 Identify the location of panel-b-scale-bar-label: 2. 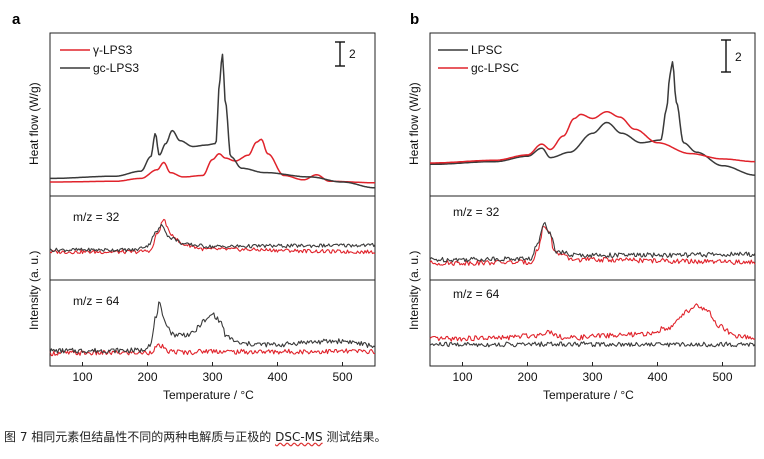
(738, 57).